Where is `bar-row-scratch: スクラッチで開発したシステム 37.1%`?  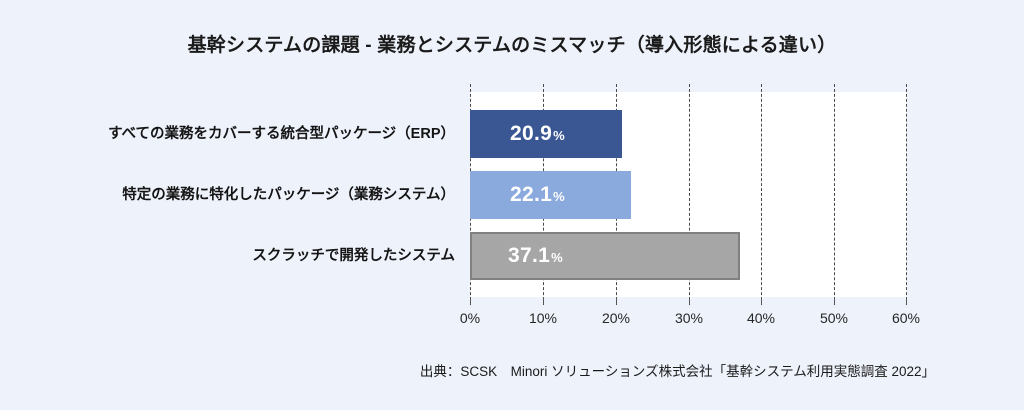 bar-row-scratch: スクラッチで開発したシステム 37.1% is located at coordinates (512, 256).